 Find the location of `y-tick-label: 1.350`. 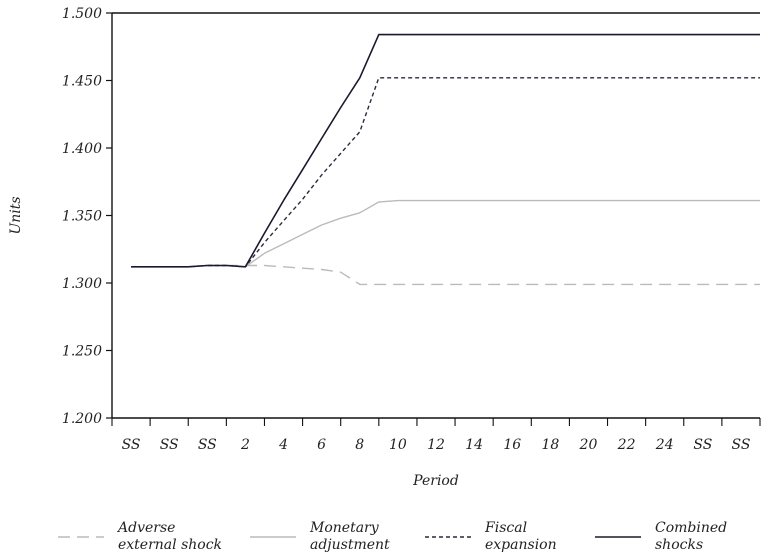

y-tick-label: 1.350 is located at coordinates (82, 217).